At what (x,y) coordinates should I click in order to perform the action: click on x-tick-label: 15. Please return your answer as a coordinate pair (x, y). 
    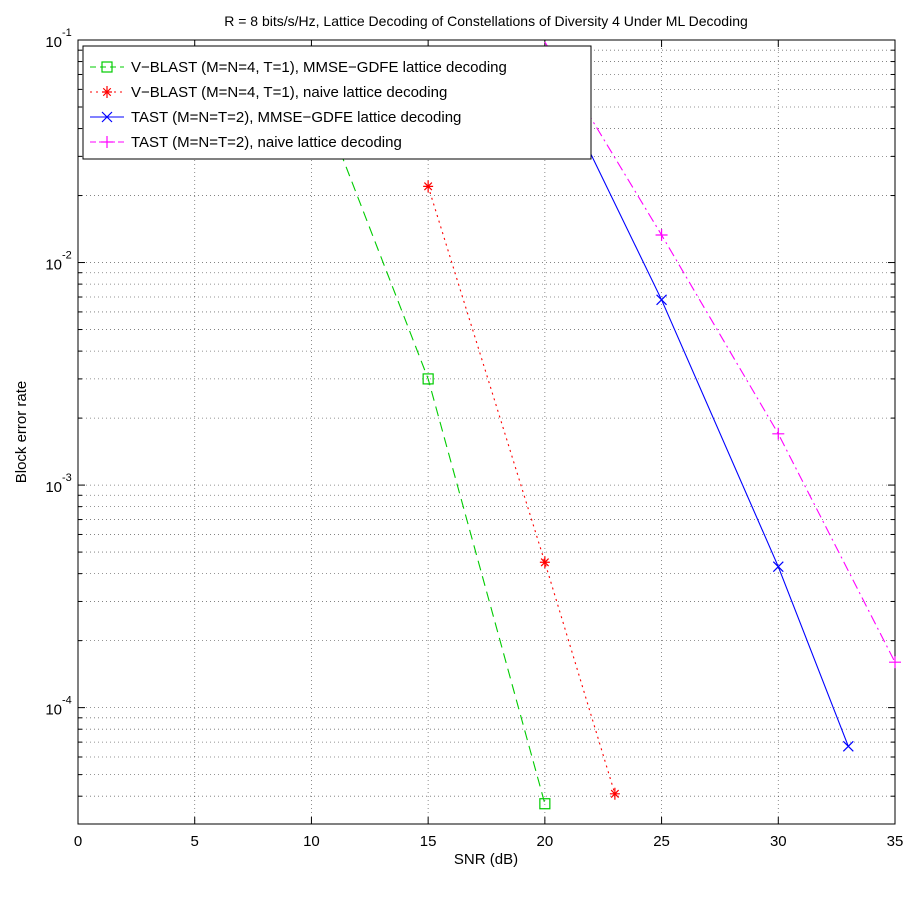
    Looking at the image, I should click on (428, 841).